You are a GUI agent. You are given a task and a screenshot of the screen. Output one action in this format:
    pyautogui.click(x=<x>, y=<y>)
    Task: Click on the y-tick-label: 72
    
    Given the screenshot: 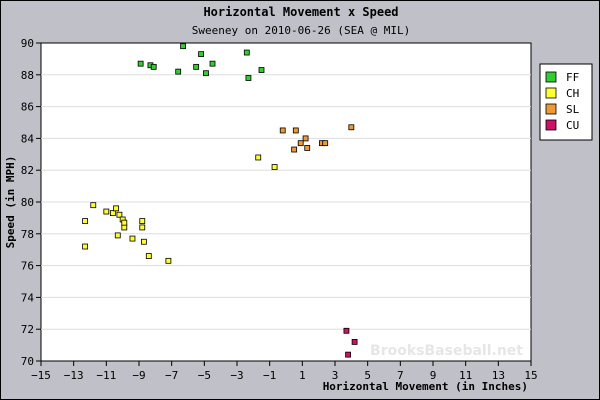 What is the action you would take?
    pyautogui.click(x=27, y=329)
    